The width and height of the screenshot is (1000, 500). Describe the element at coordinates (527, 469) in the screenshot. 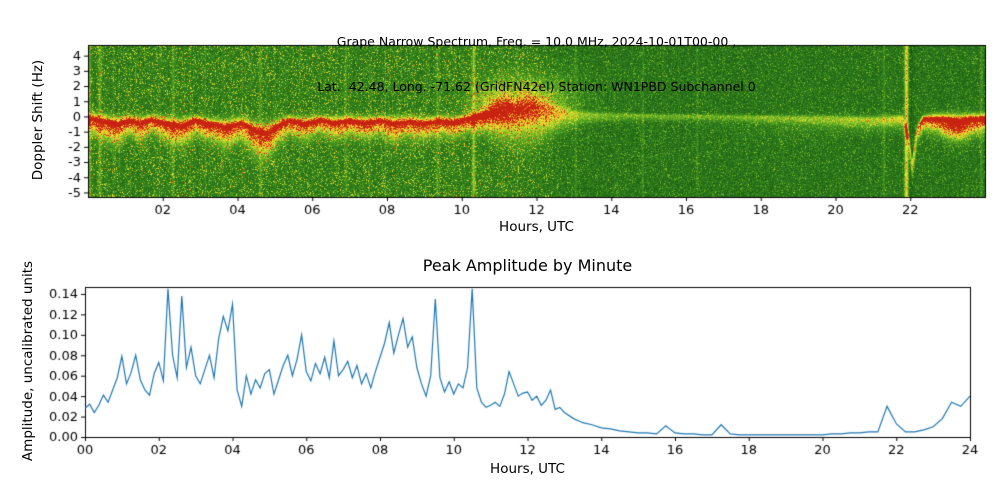

I see `amplitude-xlabel: Hours, UTC` at that location.